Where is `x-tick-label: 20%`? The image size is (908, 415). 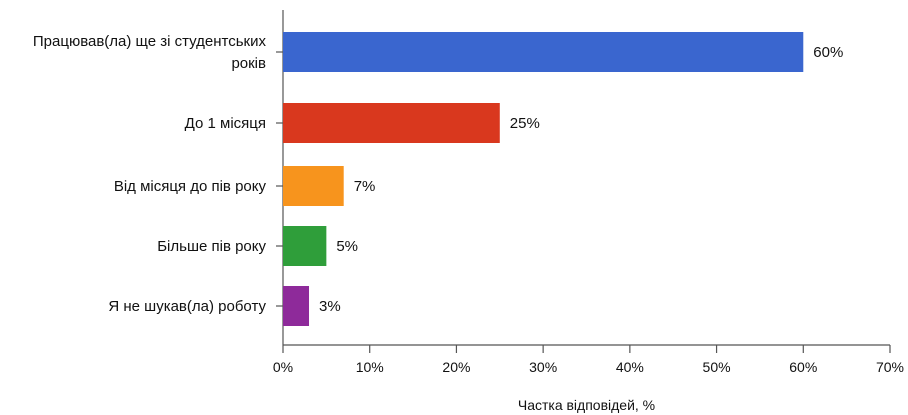
x-tick-label: 20% is located at coordinates (456, 367).